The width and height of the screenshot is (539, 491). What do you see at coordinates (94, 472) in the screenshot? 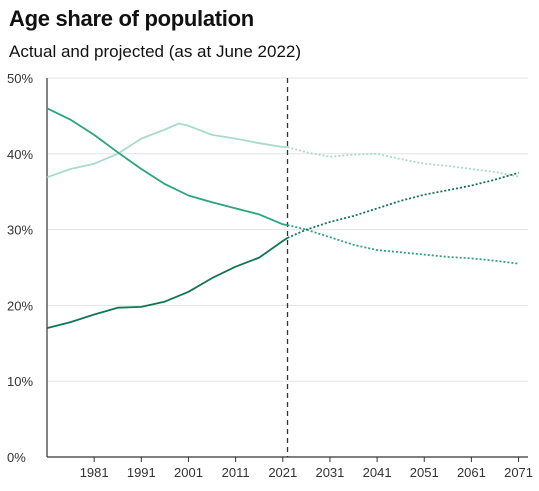
I see `x-tick-label: 1981` at bounding box center [94, 472].